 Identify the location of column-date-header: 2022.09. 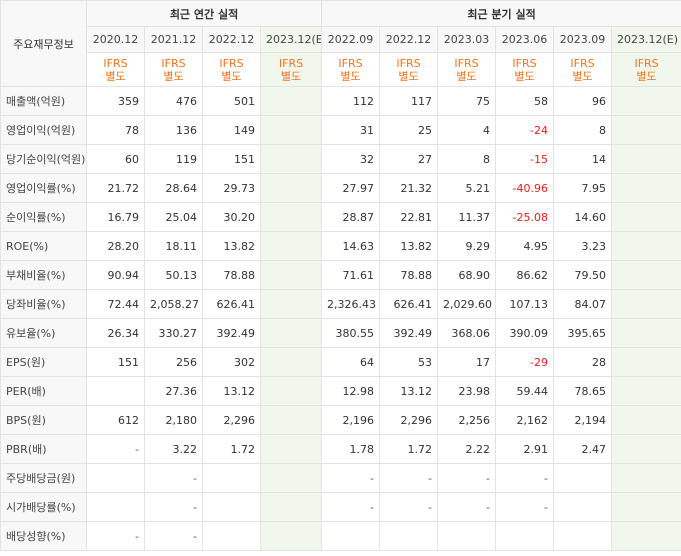
(351, 39).